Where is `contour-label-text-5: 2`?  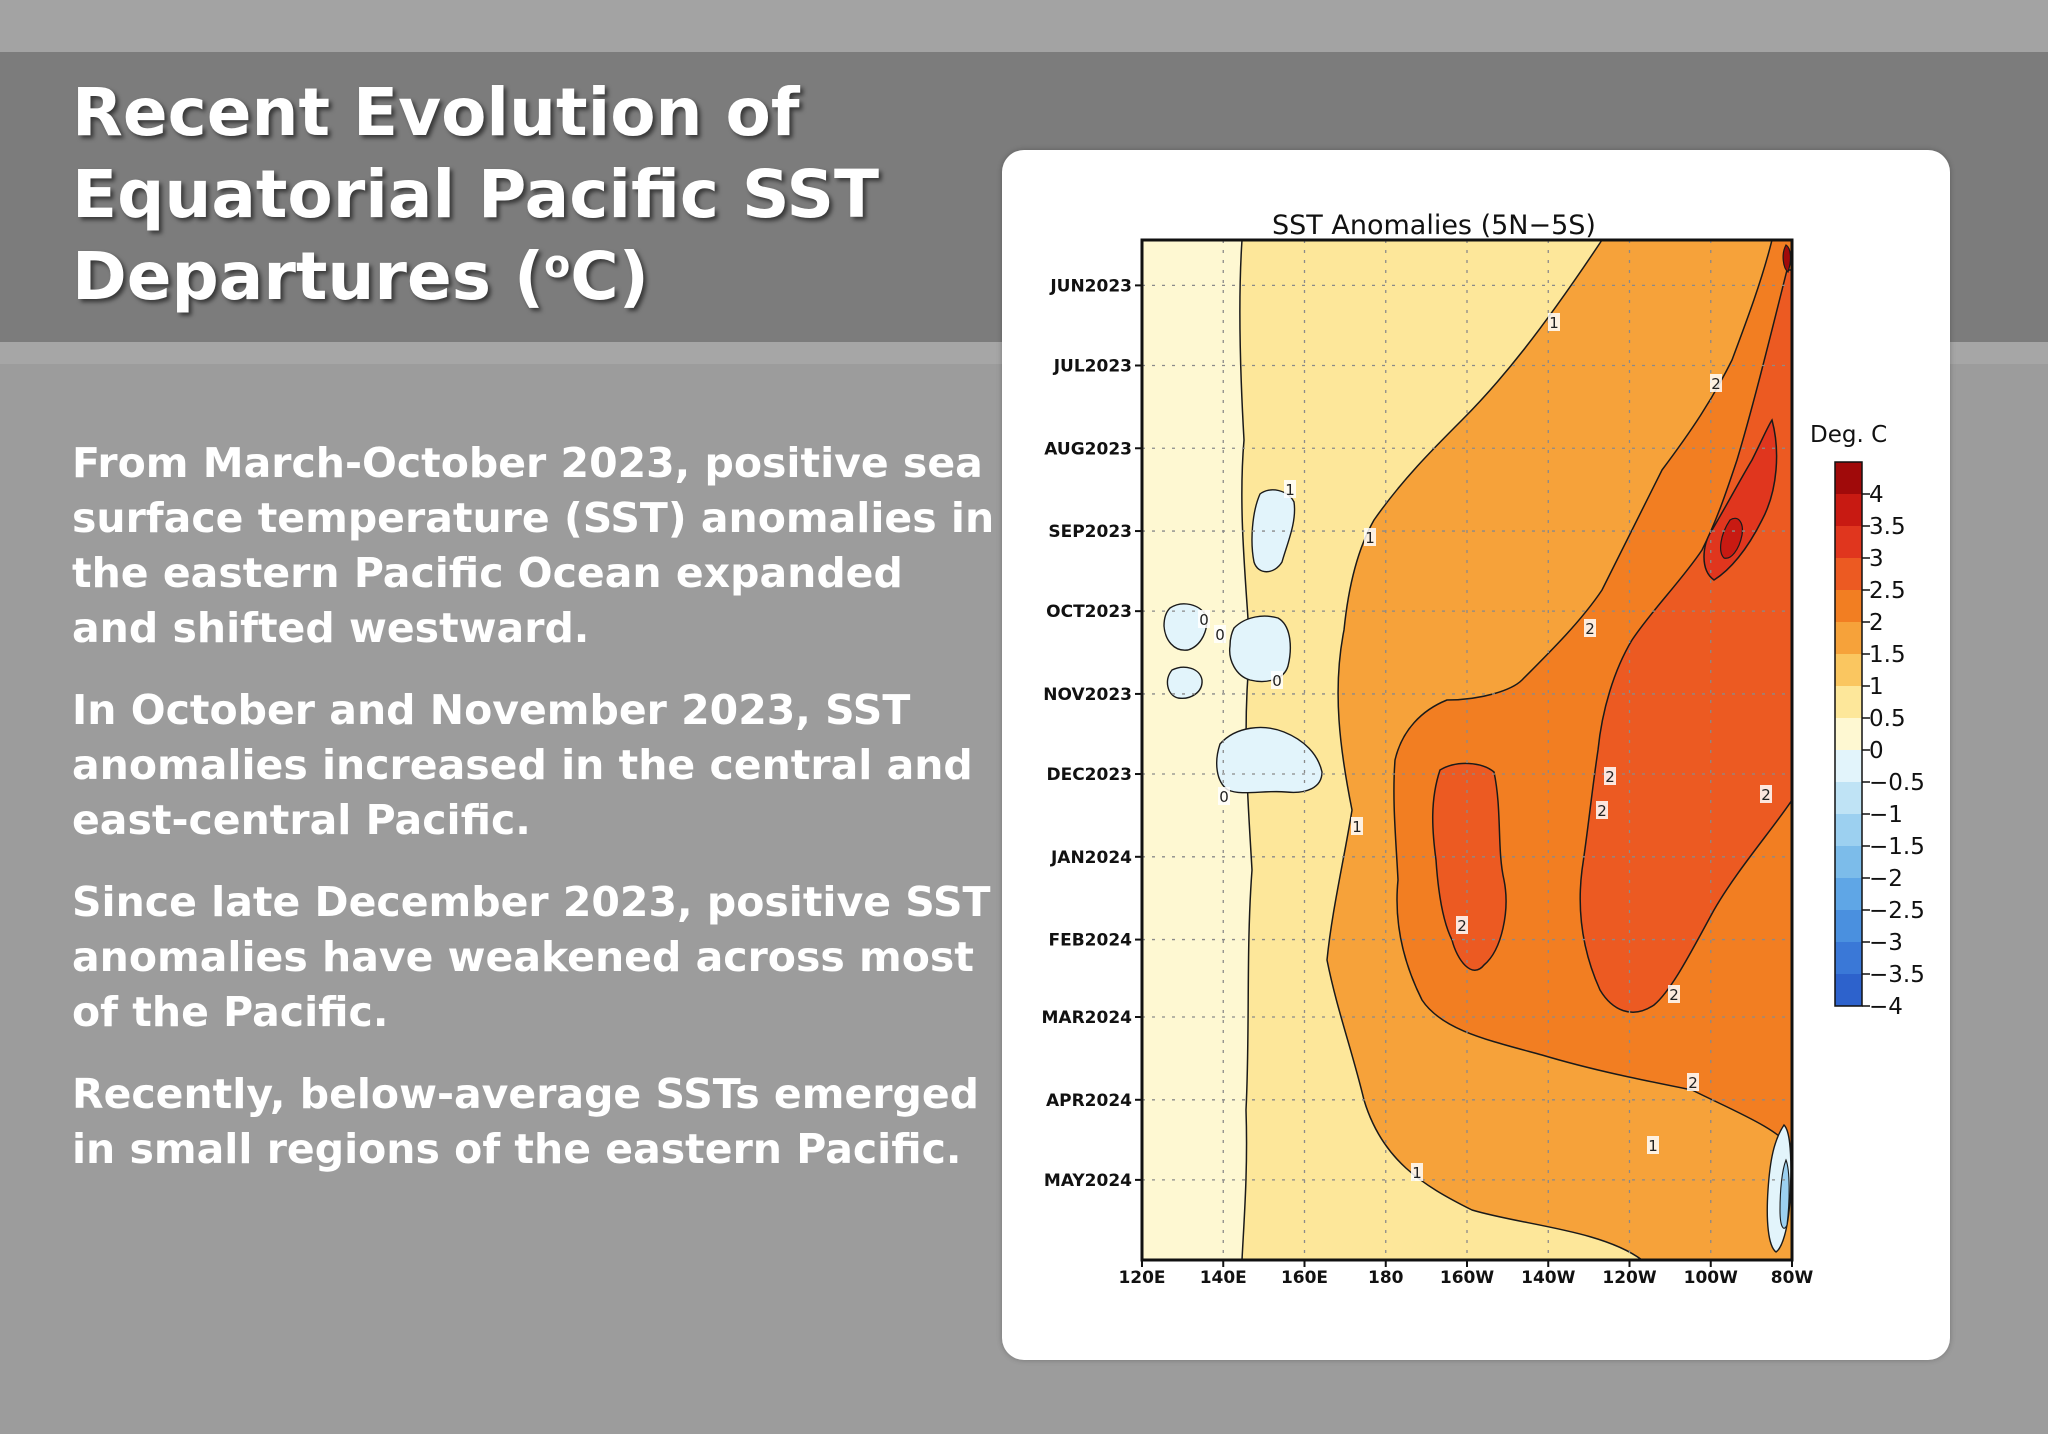 contour-label-text-5: 2 is located at coordinates (1602, 811).